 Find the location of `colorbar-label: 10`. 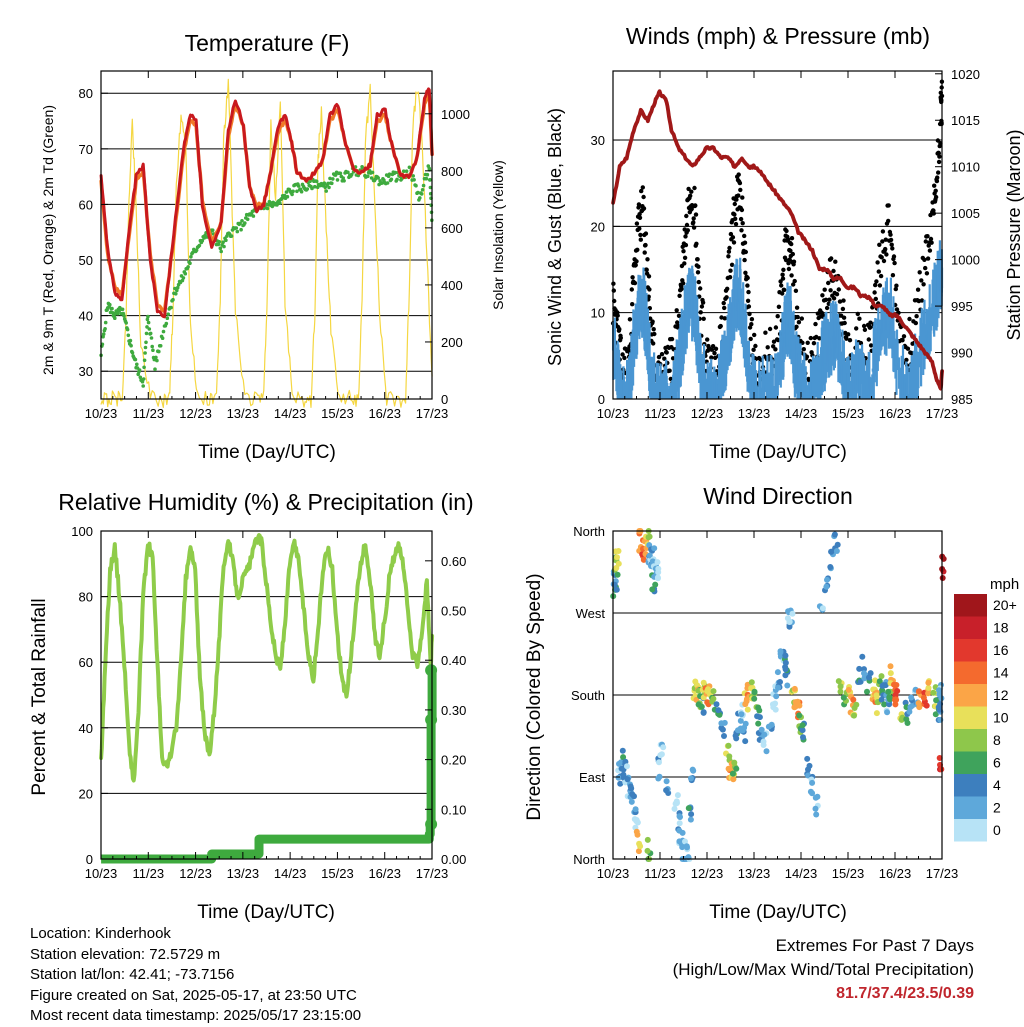

colorbar-label: 10 is located at coordinates (1001, 718).